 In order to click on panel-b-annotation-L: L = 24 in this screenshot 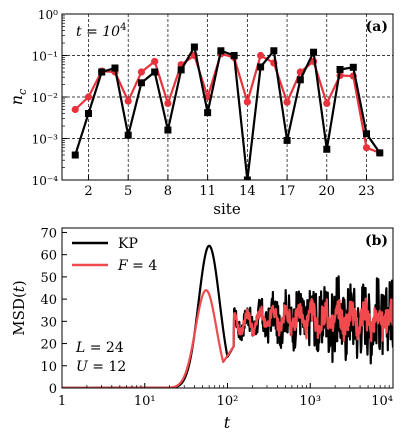, I will do `click(99, 348)`.